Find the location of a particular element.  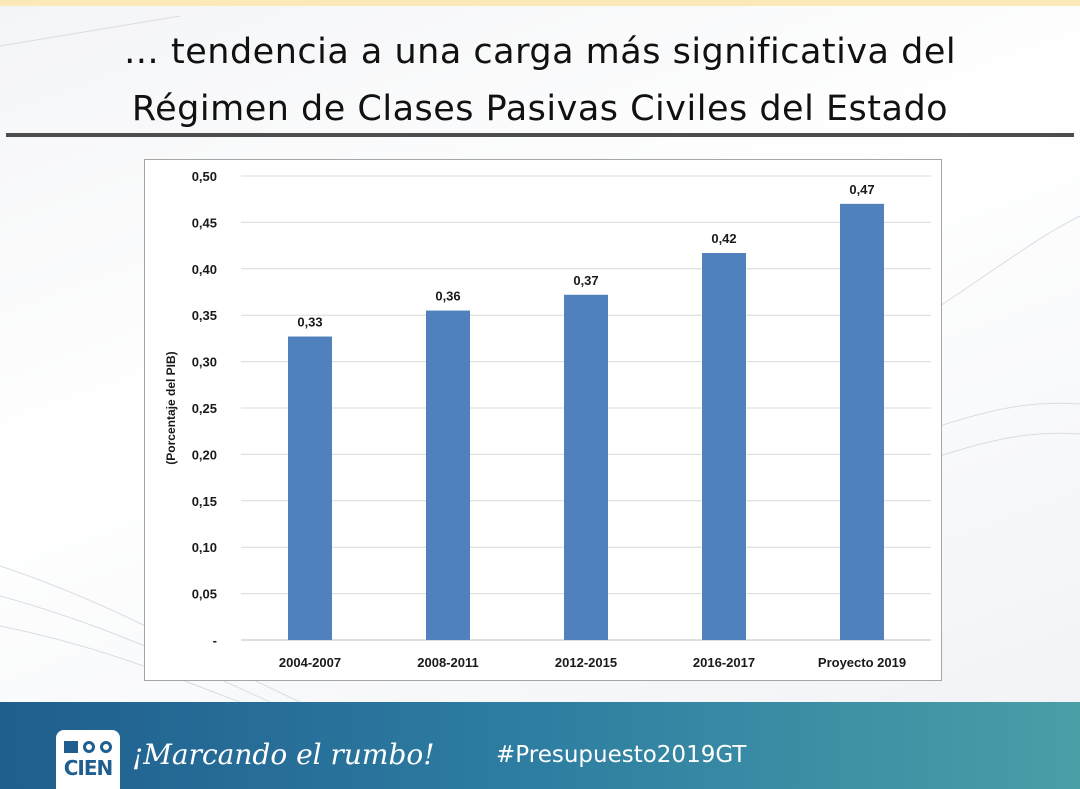

data-label: 0,36 is located at coordinates (447, 296).